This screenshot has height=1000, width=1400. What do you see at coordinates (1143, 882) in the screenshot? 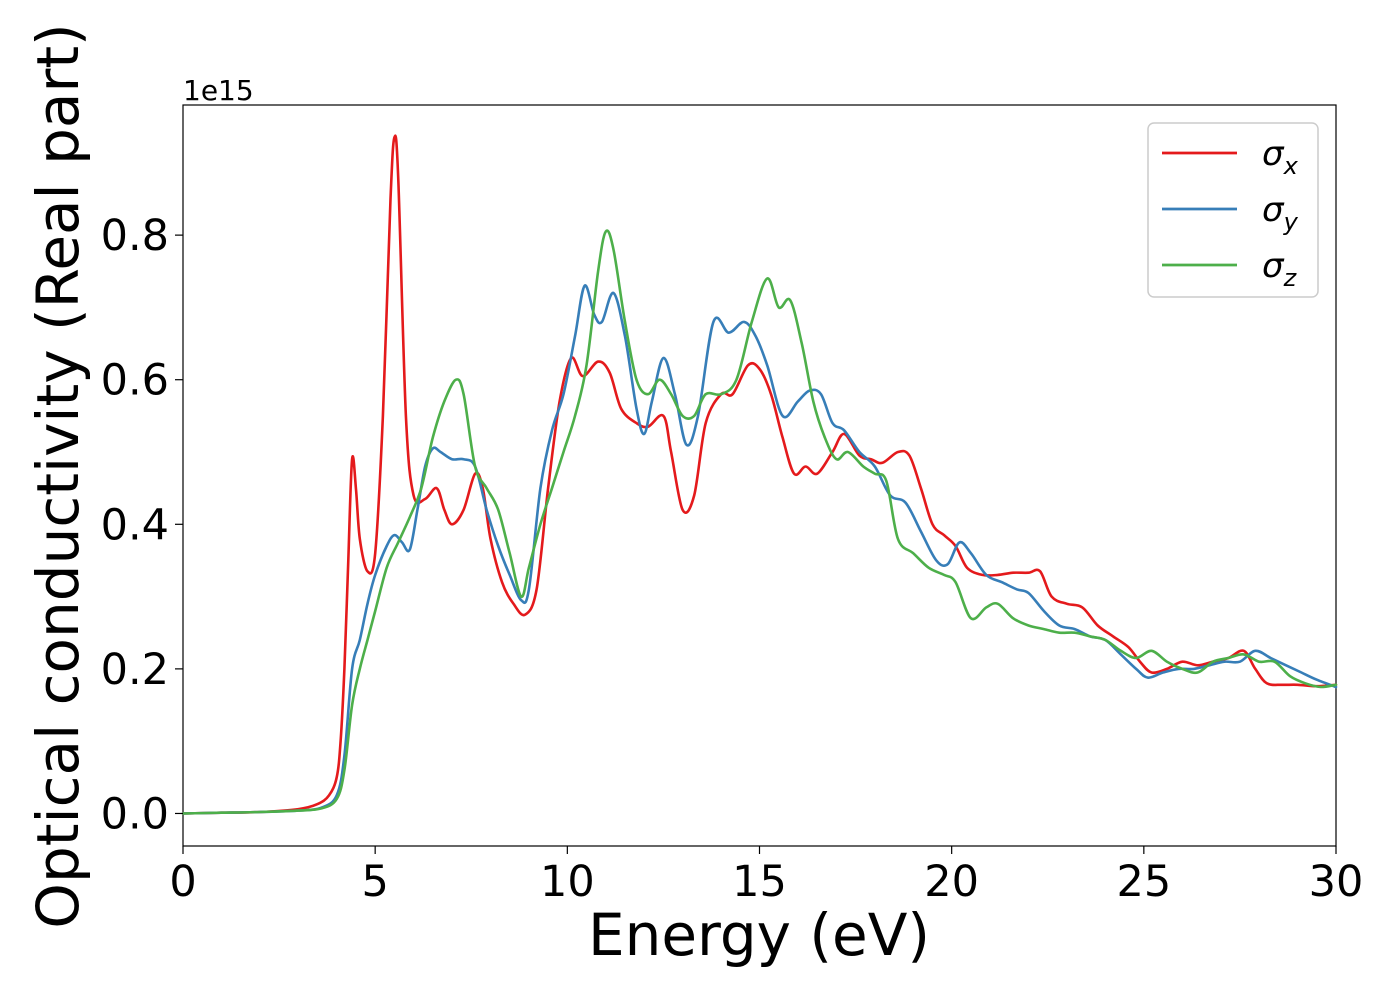
I see `x-tick-label: 25` at bounding box center [1143, 882].